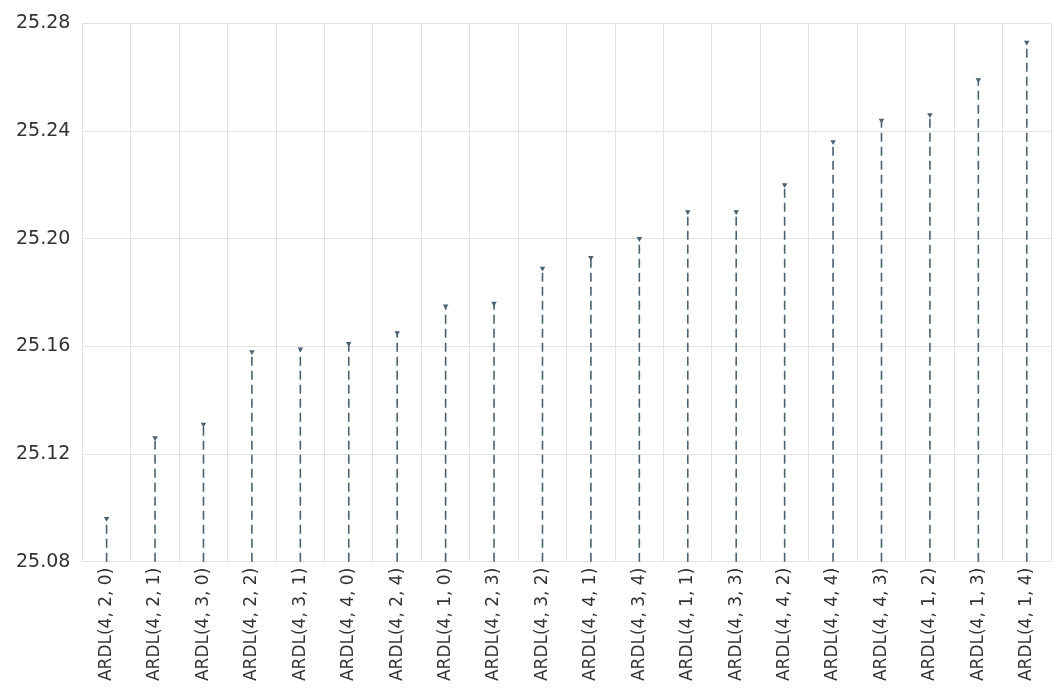 This screenshot has height=691, width=1057. What do you see at coordinates (43, 559) in the screenshot?
I see `y-tick-label: 25.08` at bounding box center [43, 559].